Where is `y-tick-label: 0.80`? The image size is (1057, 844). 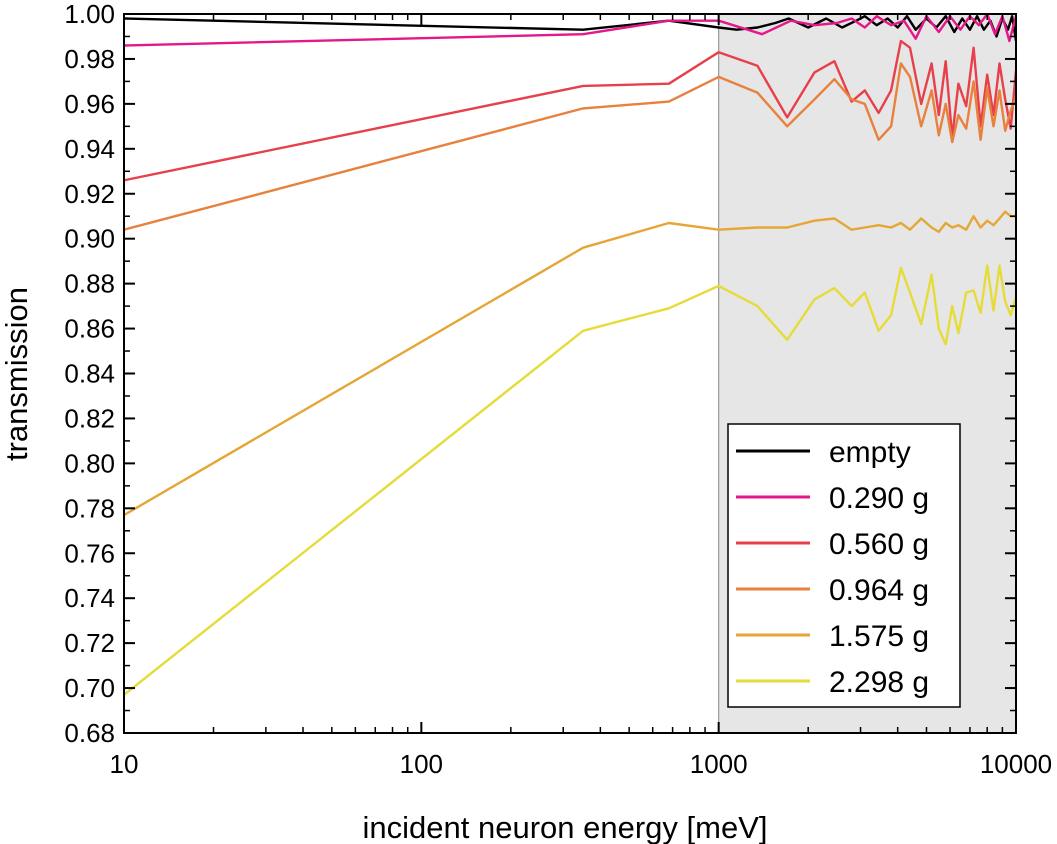
y-tick-label: 0.80 is located at coordinates (89, 463).